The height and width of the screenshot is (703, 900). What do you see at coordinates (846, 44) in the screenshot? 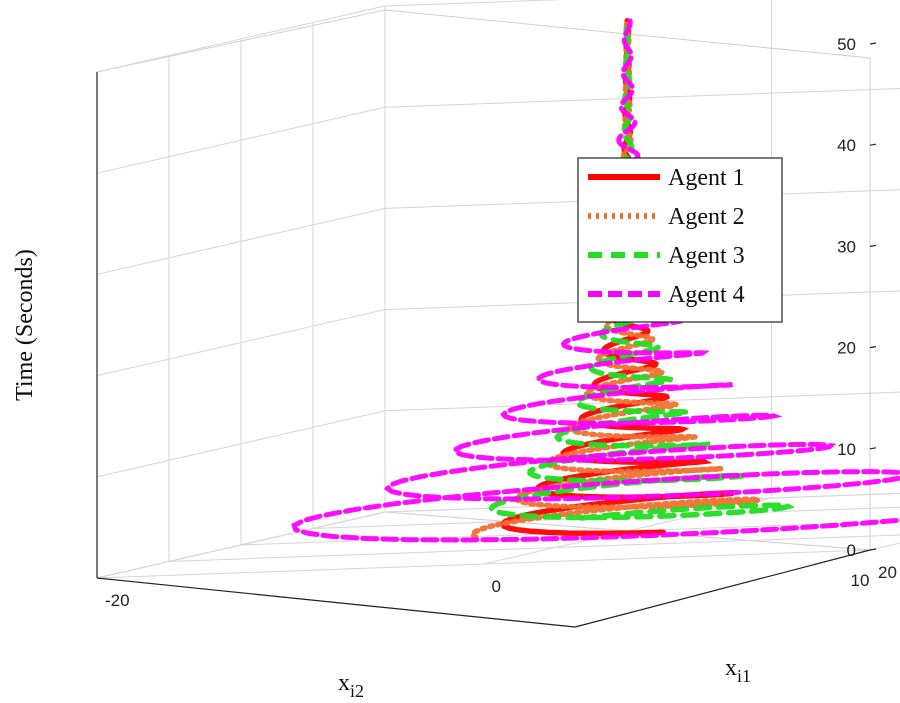
I see `z-tick-label: 50` at bounding box center [846, 44].